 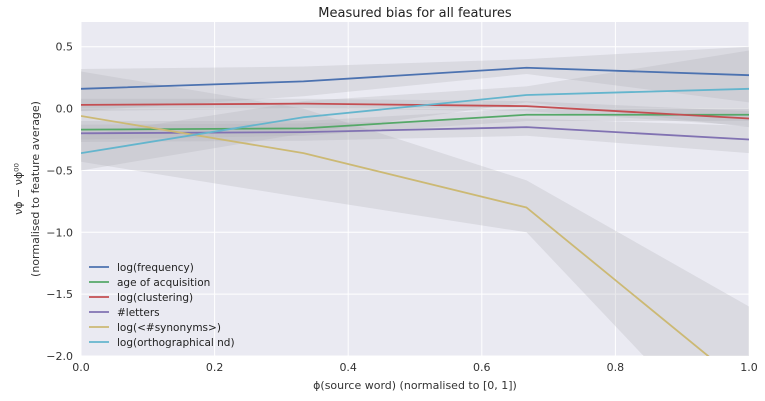 What do you see at coordinates (169, 328) in the screenshot?
I see `legend-label: log(<#synonyms>)` at bounding box center [169, 328].